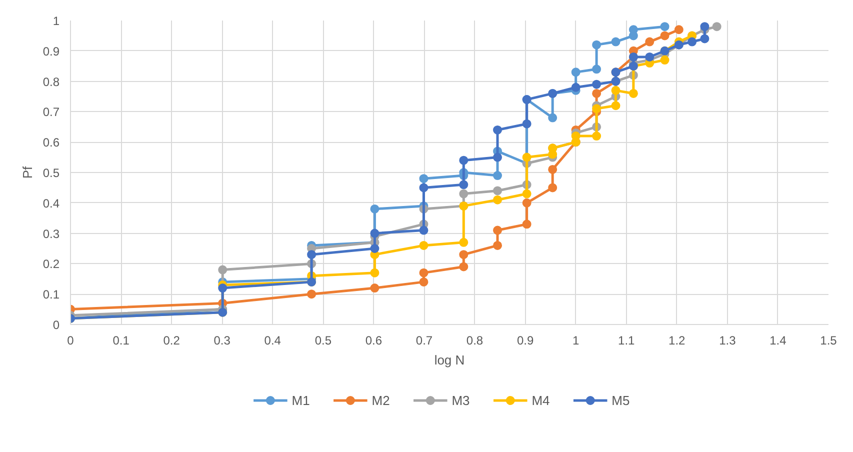 This screenshot has height=452, width=853. I want to click on x-tick-label: 0, so click(70, 341).